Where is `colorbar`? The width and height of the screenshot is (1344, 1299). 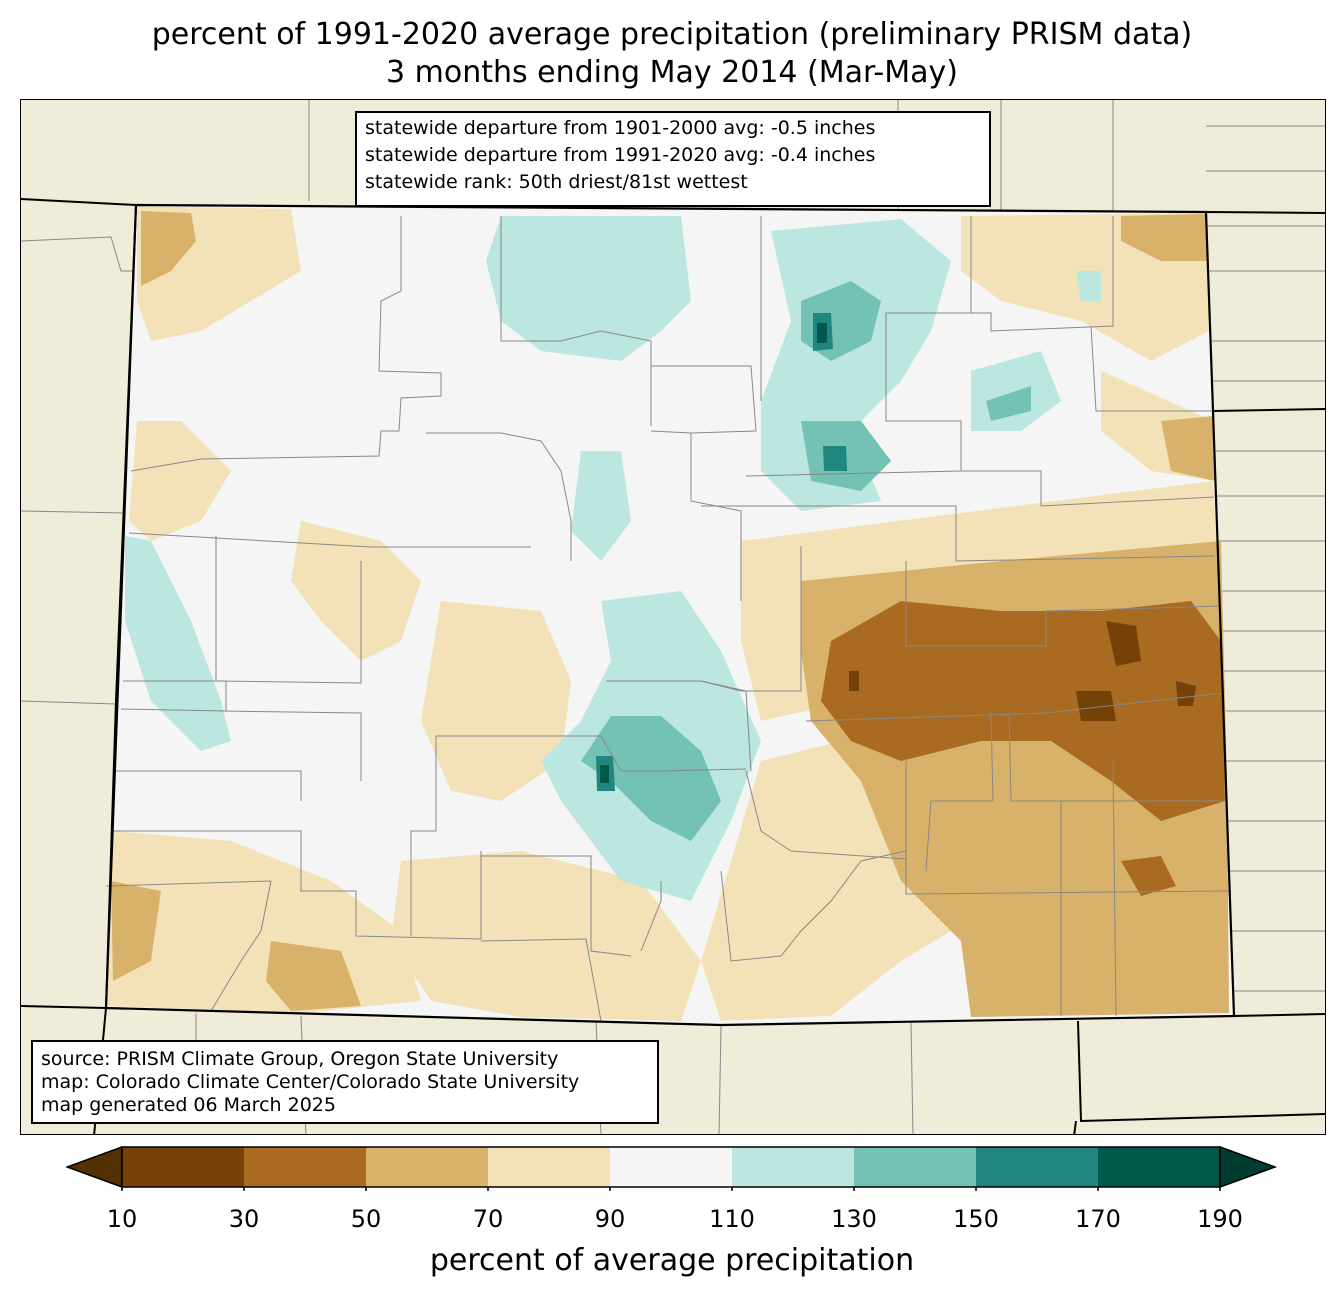
colorbar is located at coordinates (672, 1168).